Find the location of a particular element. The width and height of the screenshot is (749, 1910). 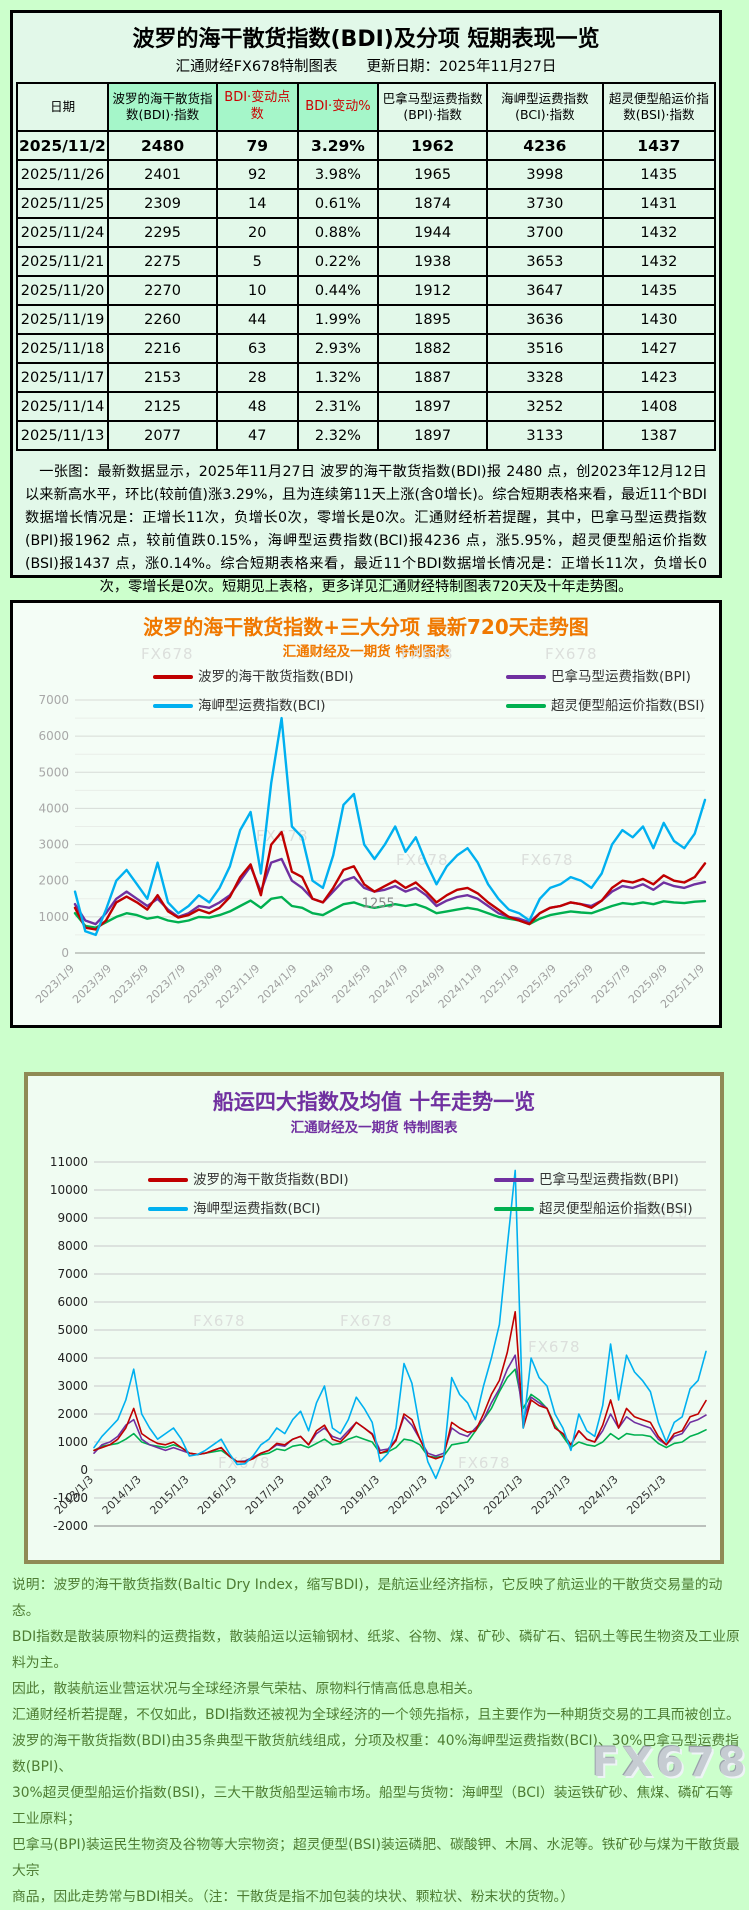

table-cell: 1882 is located at coordinates (432, 348).